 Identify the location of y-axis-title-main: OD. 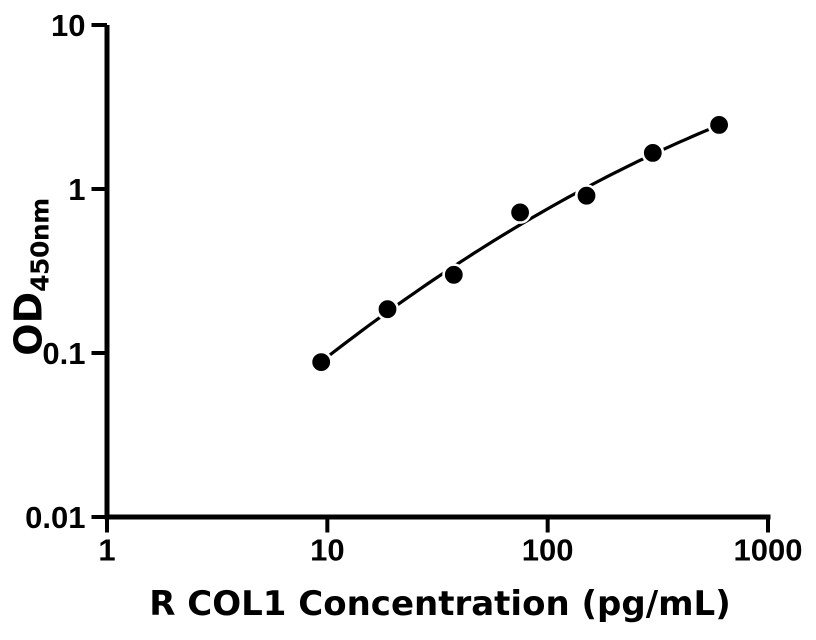
(28, 323).